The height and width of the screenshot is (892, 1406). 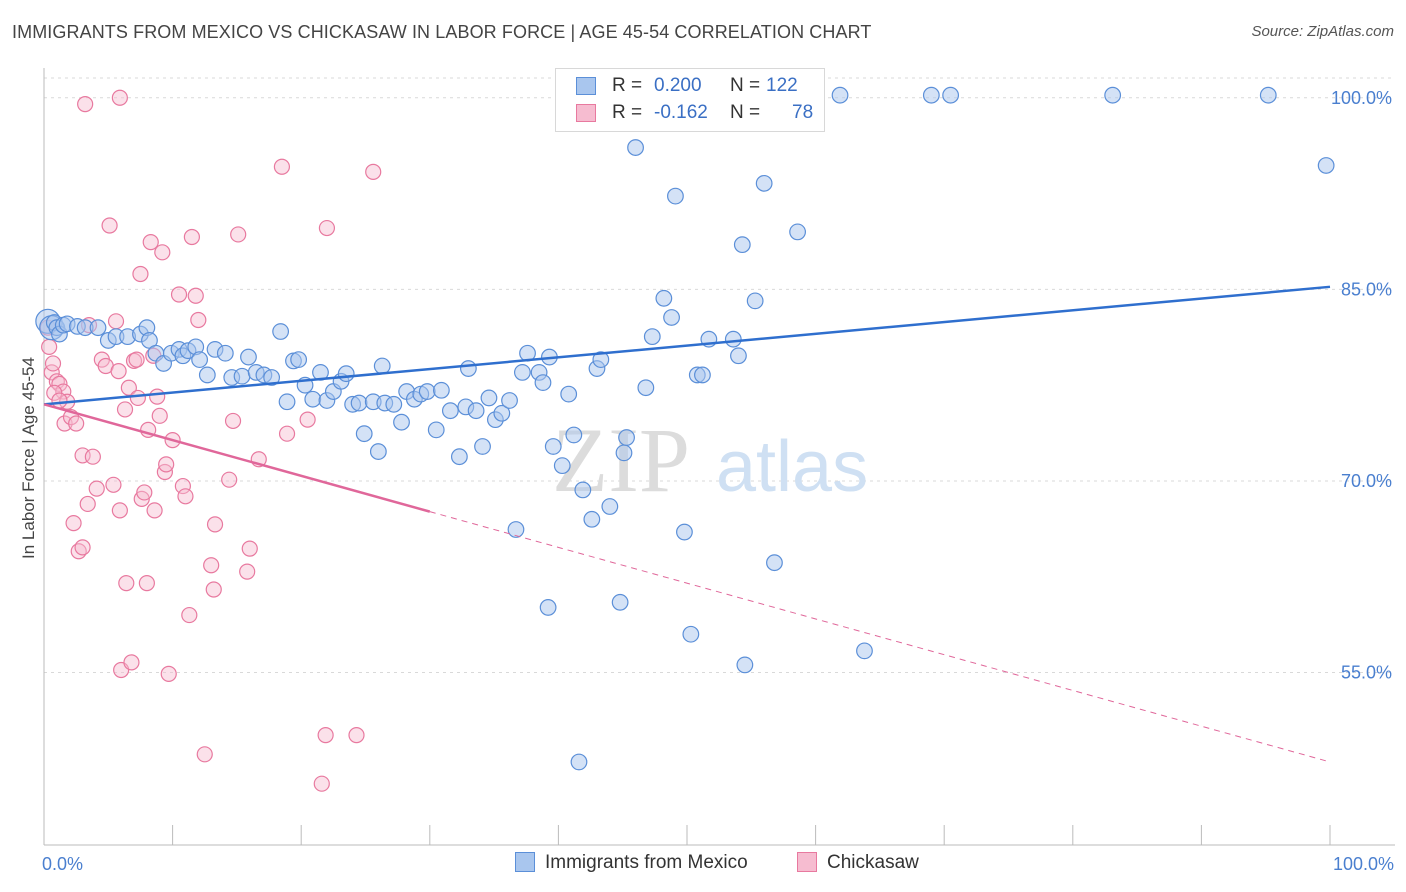 I want to click on bottom-legend-chickasaw: Chickasaw, so click(x=858, y=863).